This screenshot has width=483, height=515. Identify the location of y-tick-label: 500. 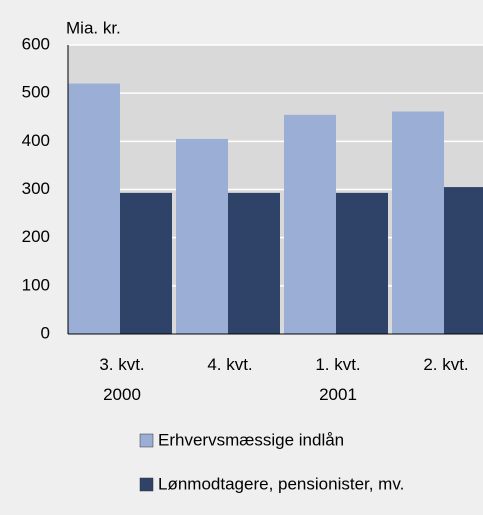
(36, 92).